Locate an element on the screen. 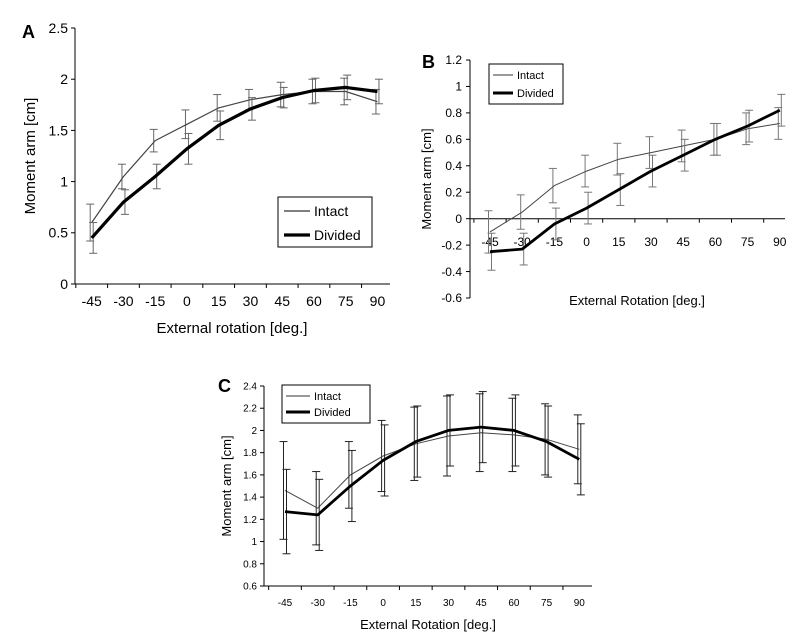  panel-c-x-tick-label: 45 is located at coordinates (482, 603).